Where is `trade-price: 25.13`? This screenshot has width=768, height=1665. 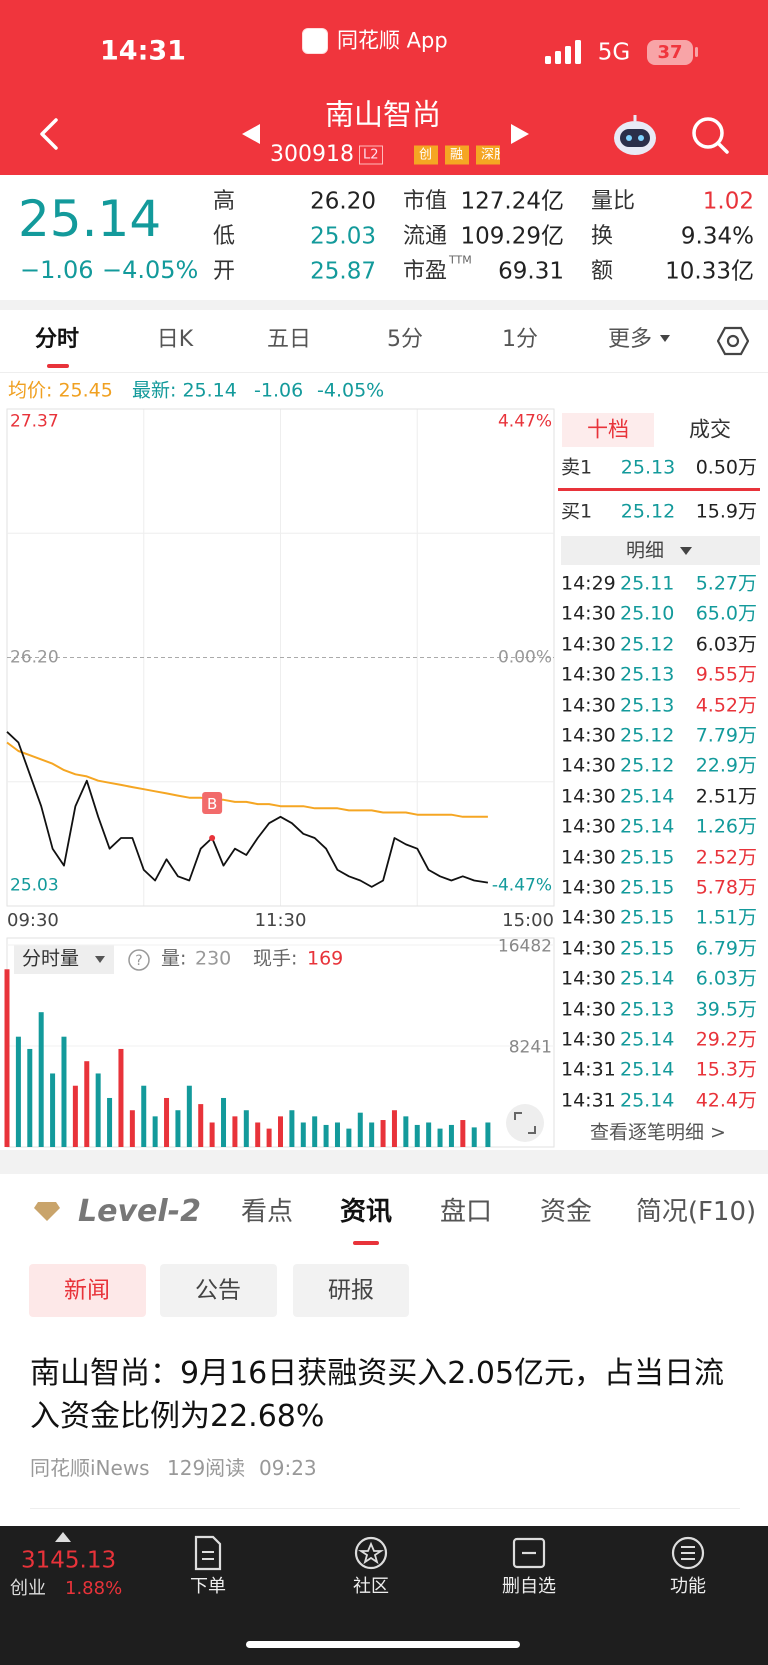 trade-price: 25.13 is located at coordinates (647, 705).